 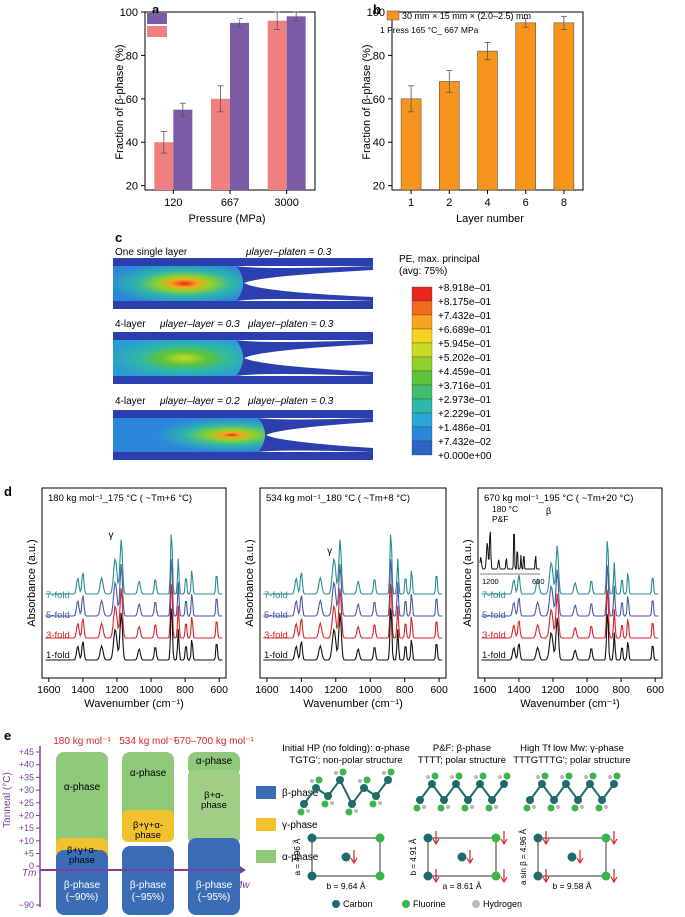 What do you see at coordinates (490, 219) in the screenshot?
I see `panel-b-xlabel: Layer number` at bounding box center [490, 219].